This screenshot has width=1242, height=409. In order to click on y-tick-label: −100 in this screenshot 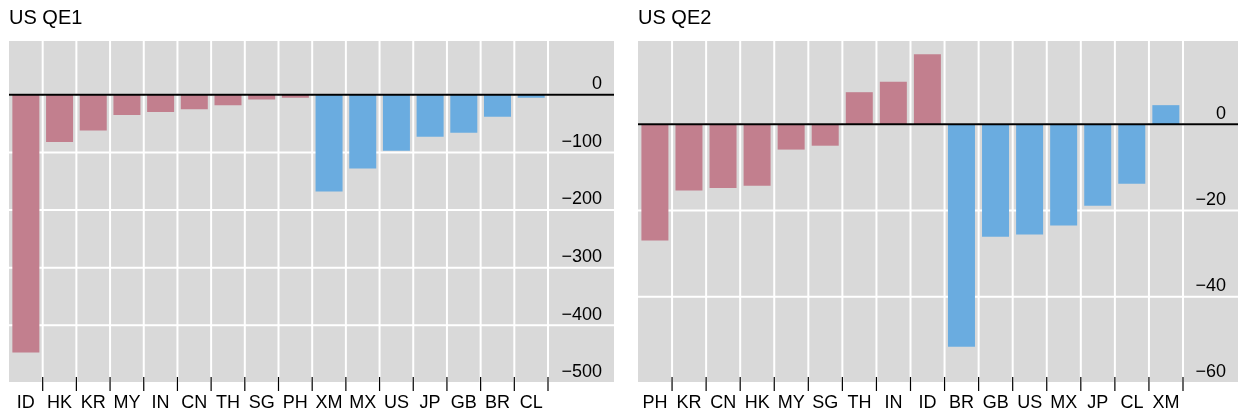, I will do `click(581, 140)`.